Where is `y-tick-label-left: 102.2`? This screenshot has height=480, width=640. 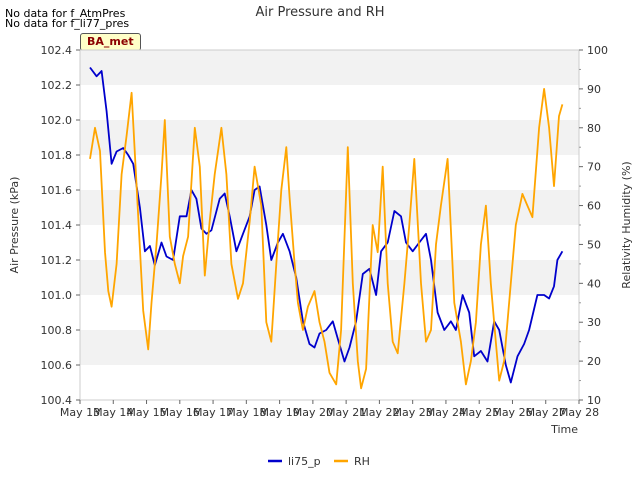
y-tick-label-left: 102.2 is located at coordinates (57, 85).